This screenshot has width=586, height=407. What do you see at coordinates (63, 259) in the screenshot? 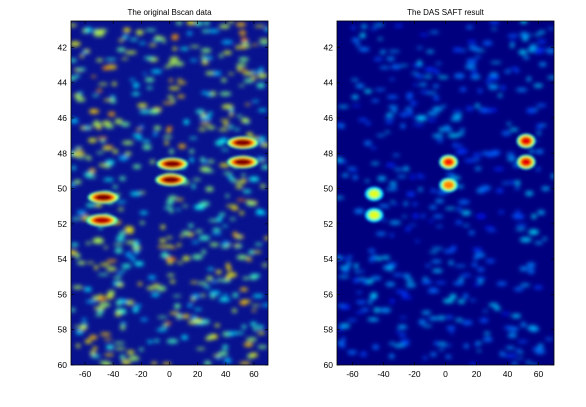
I see `y-tick-label: 54` at bounding box center [63, 259].